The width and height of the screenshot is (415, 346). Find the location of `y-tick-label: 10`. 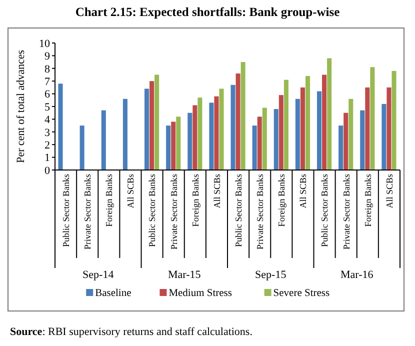

y-tick-label: 10 is located at coordinates (44, 44).